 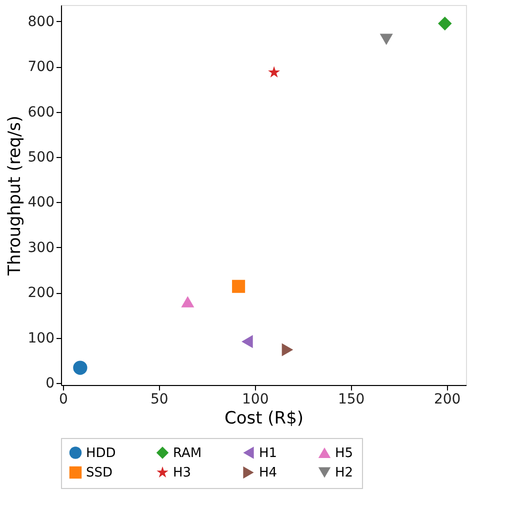 What do you see at coordinates (41, 293) in the screenshot?
I see `y-tick-label: 200` at bounding box center [41, 293].